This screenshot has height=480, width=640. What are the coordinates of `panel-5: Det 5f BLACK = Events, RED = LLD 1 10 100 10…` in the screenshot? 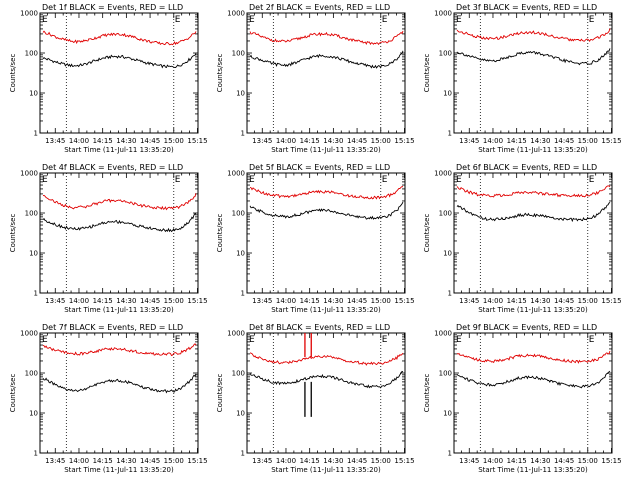 It's located at (315, 238).